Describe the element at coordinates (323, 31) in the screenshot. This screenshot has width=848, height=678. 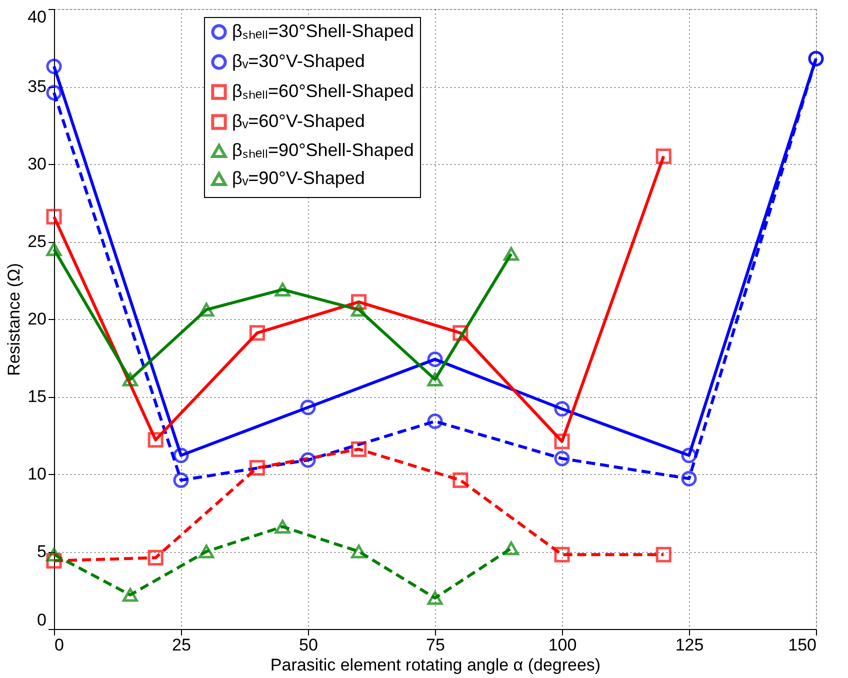
I see `legend-label: βₛₕₑₗₗ=30°Shell-Shaped` at that location.